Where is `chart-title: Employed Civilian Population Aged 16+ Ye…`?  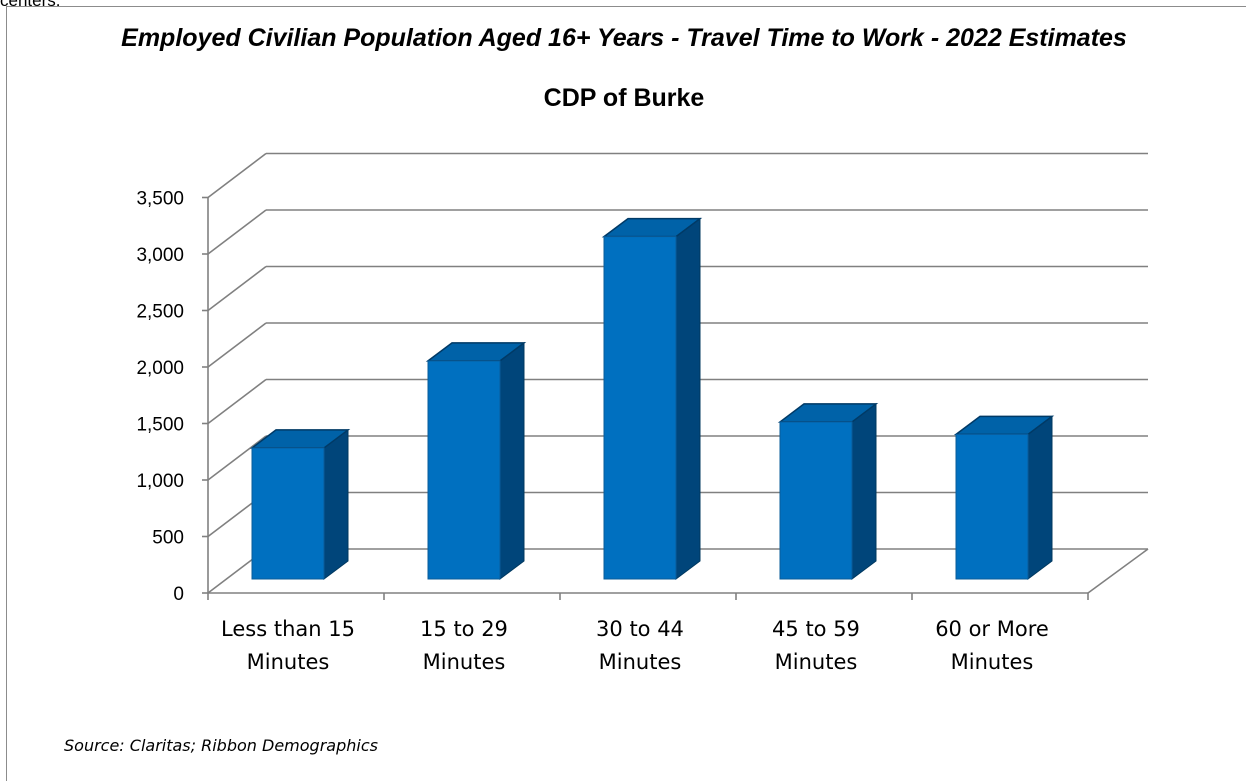 chart-title: Employed Civilian Population Aged 16+ Ye… is located at coordinates (624, 38).